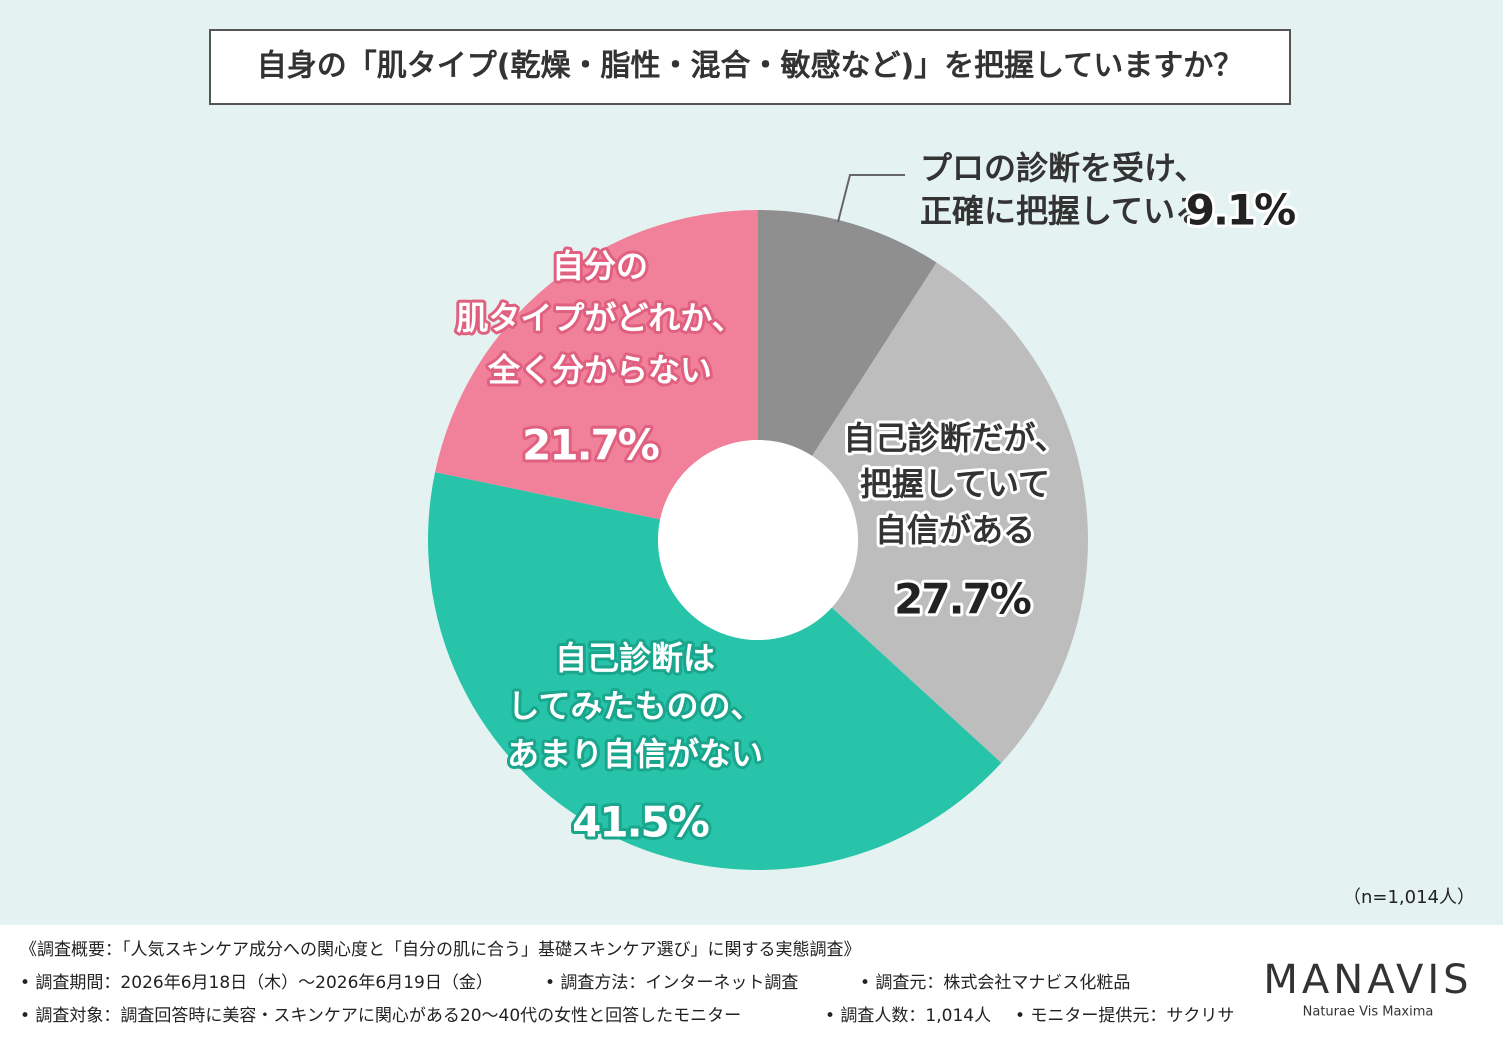 The image size is (1503, 1046). I want to click on footer-text: • 調査元：株式会社マナビス化粧品, so click(995, 983).